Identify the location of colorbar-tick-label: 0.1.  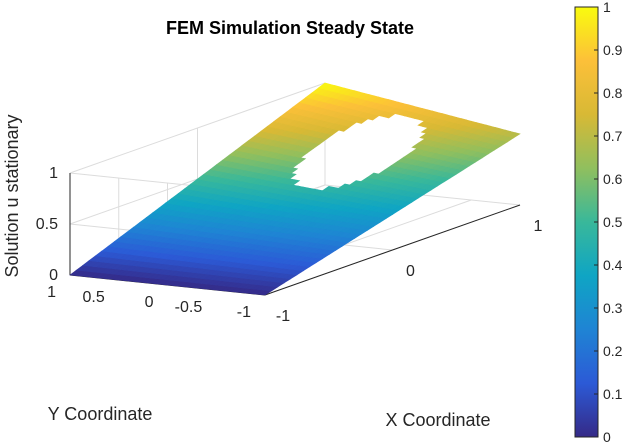
(613, 394).